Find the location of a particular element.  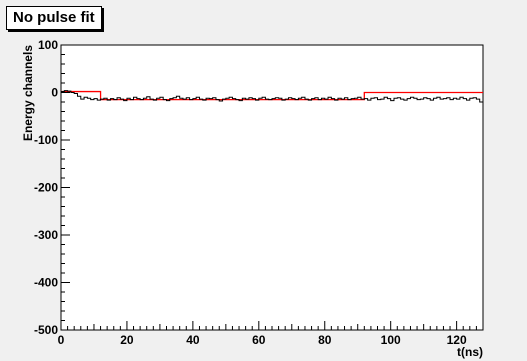

data-histogram-line is located at coordinates (272, 96).